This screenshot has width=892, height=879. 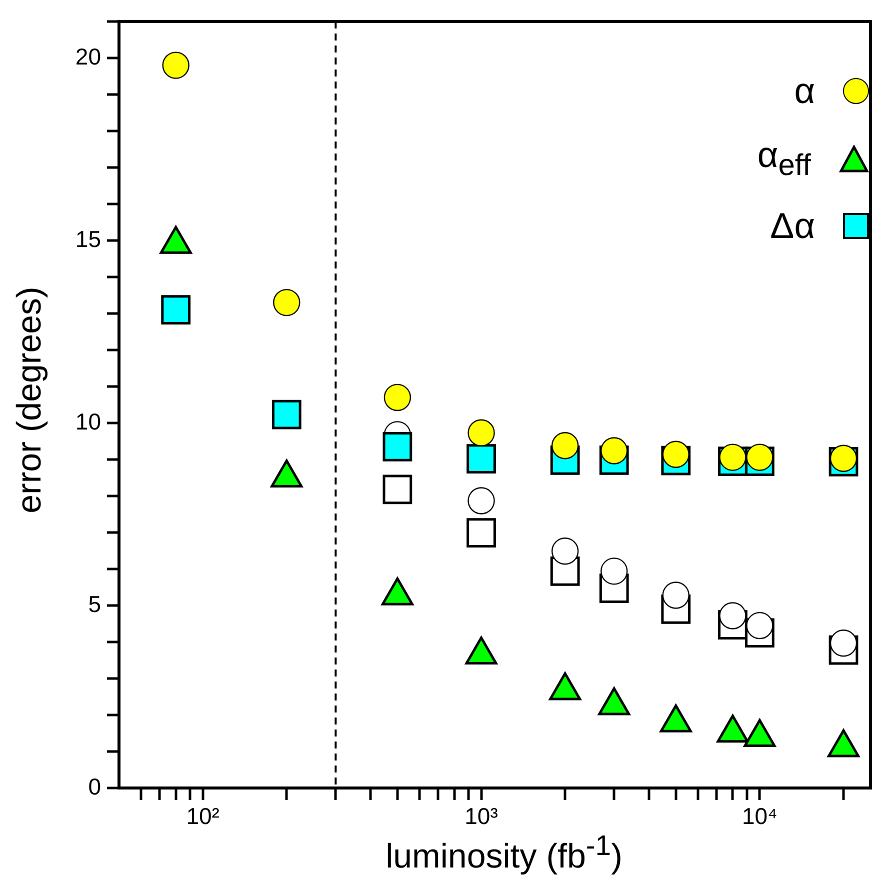 I want to click on y-tick-label: 5, so click(x=94, y=603).